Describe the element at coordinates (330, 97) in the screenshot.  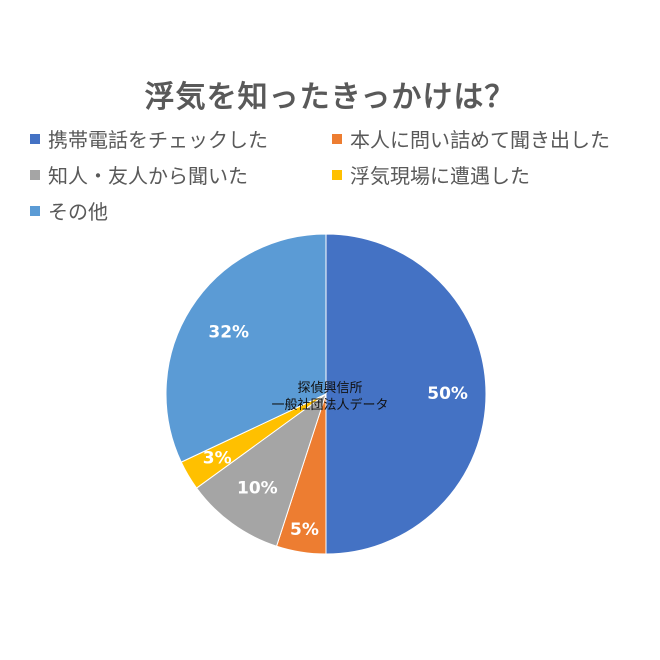
I see `chart-title: 浮気を知ったきっかけは？` at that location.